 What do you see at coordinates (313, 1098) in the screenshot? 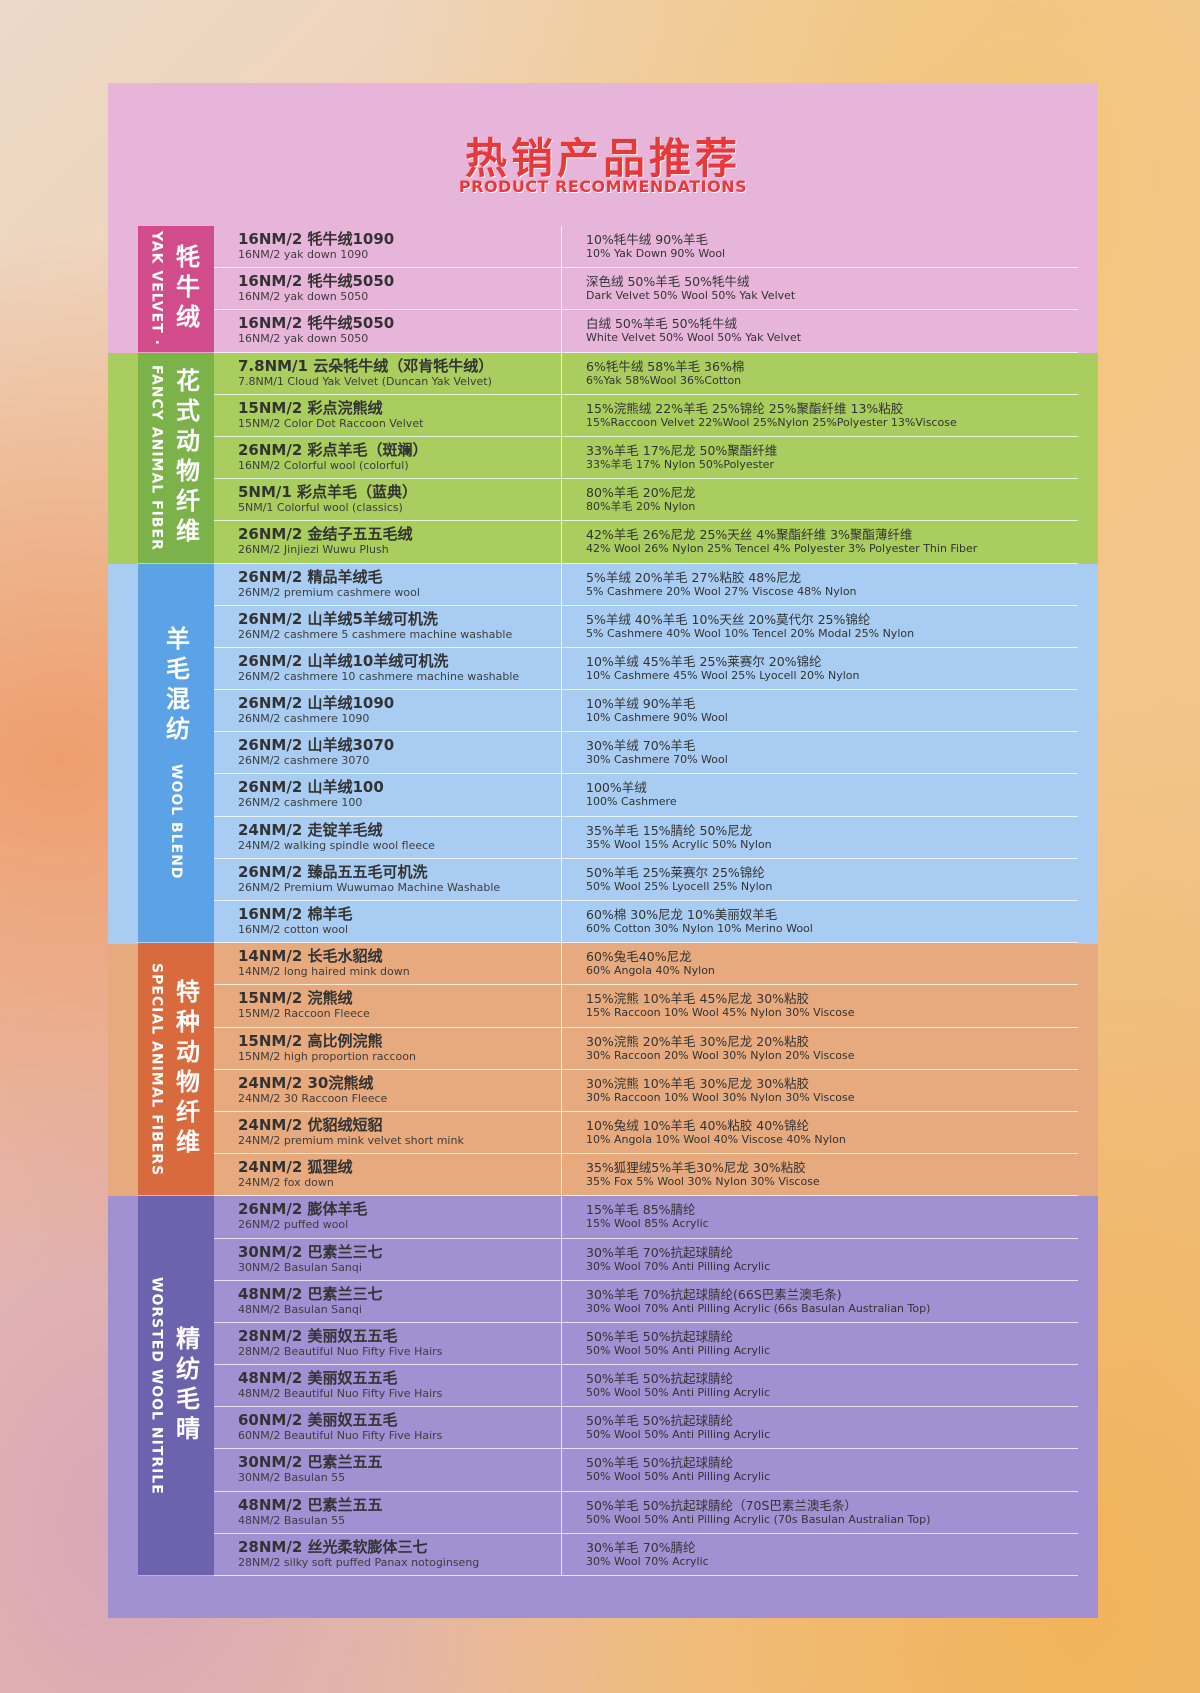
I see `product-name-en: 24NM/2 30 Raccoon Fleece` at bounding box center [313, 1098].